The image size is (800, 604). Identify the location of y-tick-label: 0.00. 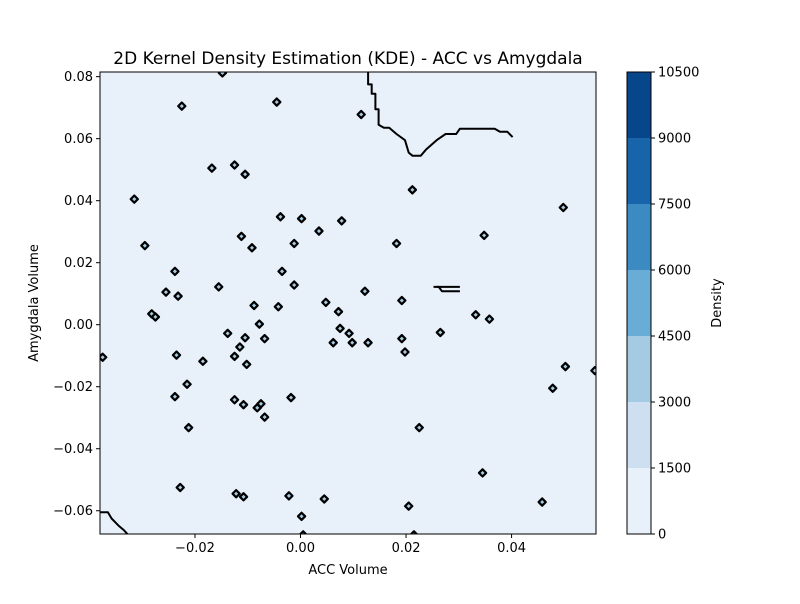
(78, 325).